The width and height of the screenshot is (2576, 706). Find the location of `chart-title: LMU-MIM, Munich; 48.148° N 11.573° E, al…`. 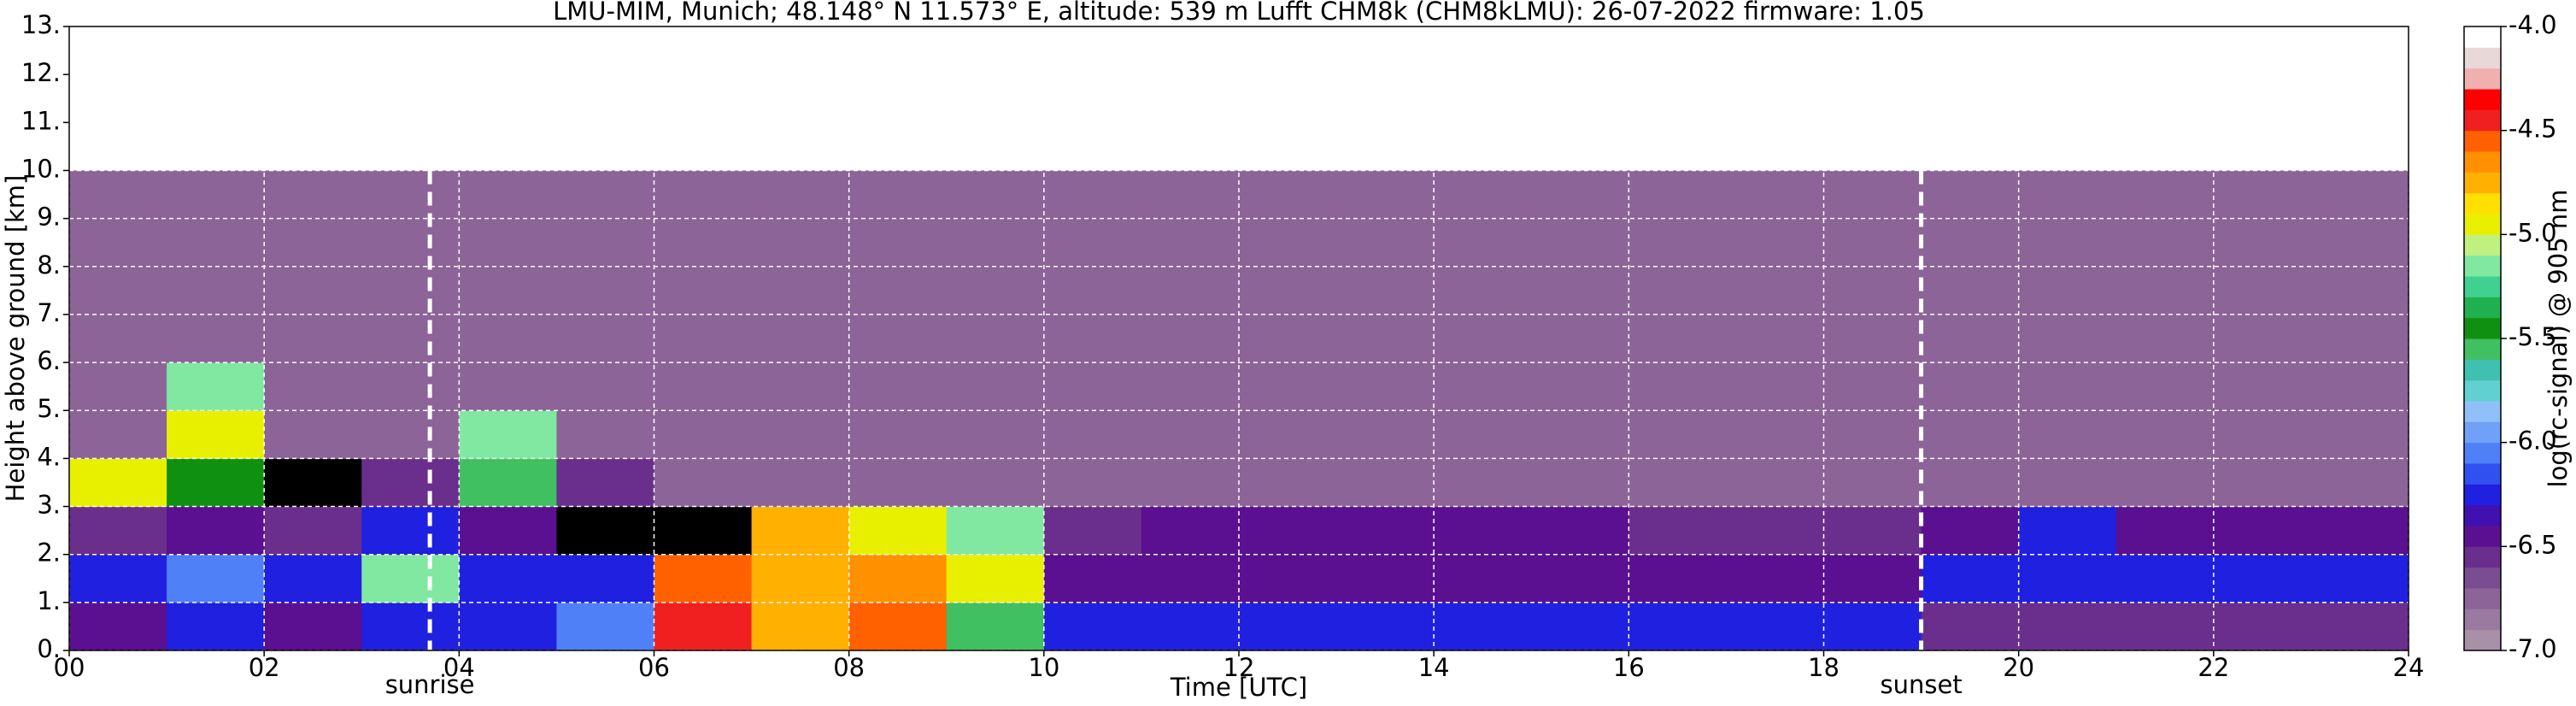

chart-title: LMU-MIM, Munich; 48.148° N 11.573° E, al… is located at coordinates (1239, 13).